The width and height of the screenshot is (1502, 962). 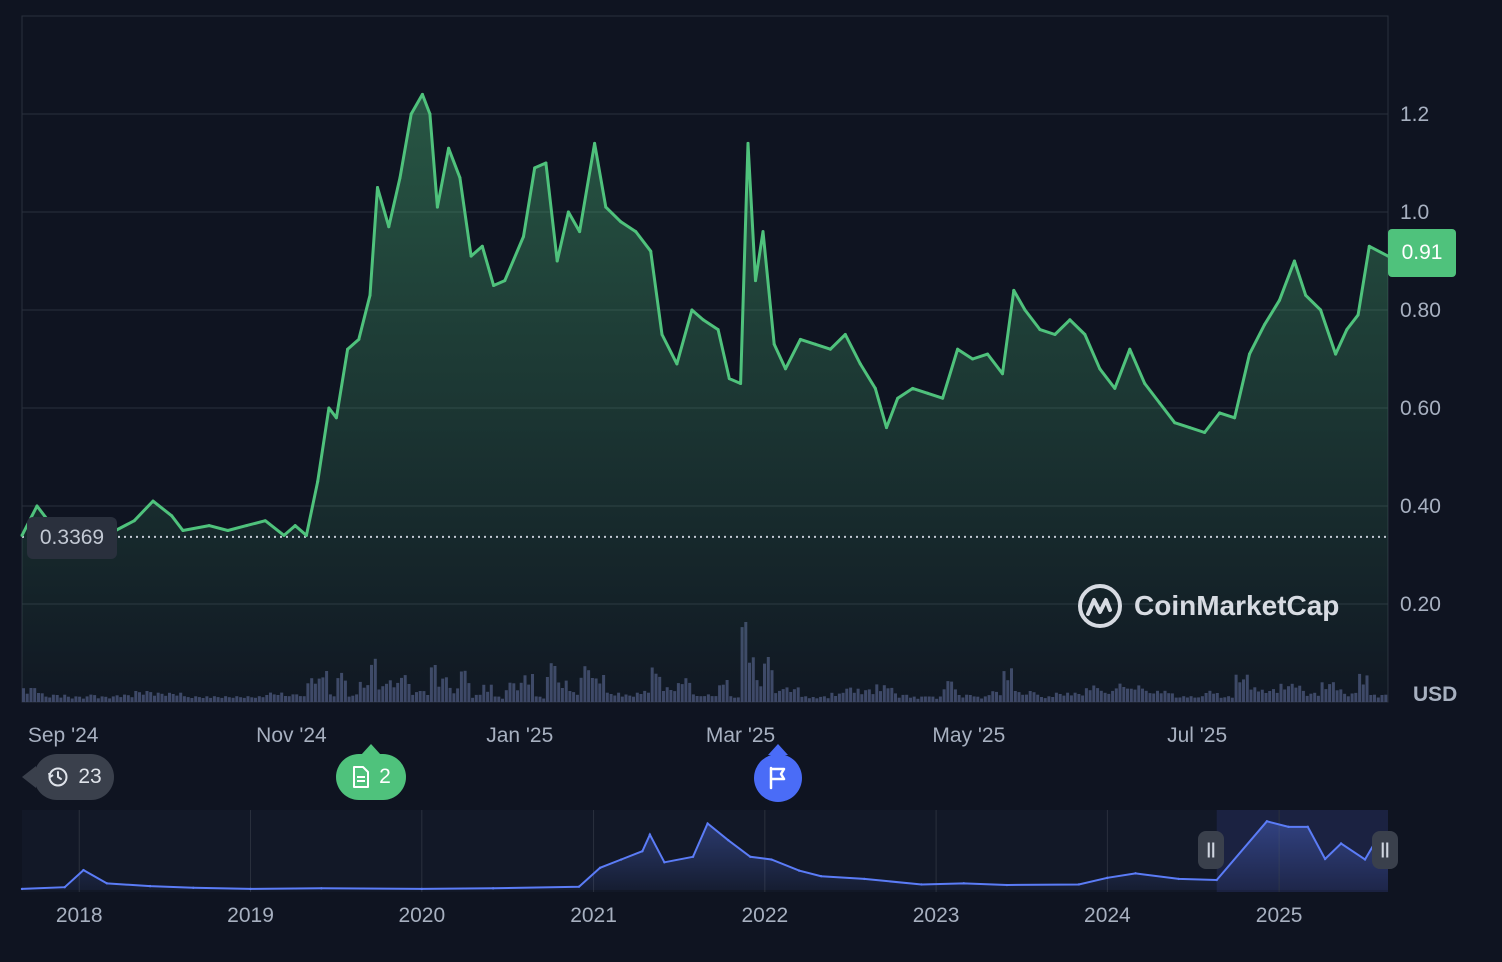 What do you see at coordinates (74, 777) in the screenshot?
I see `history-events-button: 23` at bounding box center [74, 777].